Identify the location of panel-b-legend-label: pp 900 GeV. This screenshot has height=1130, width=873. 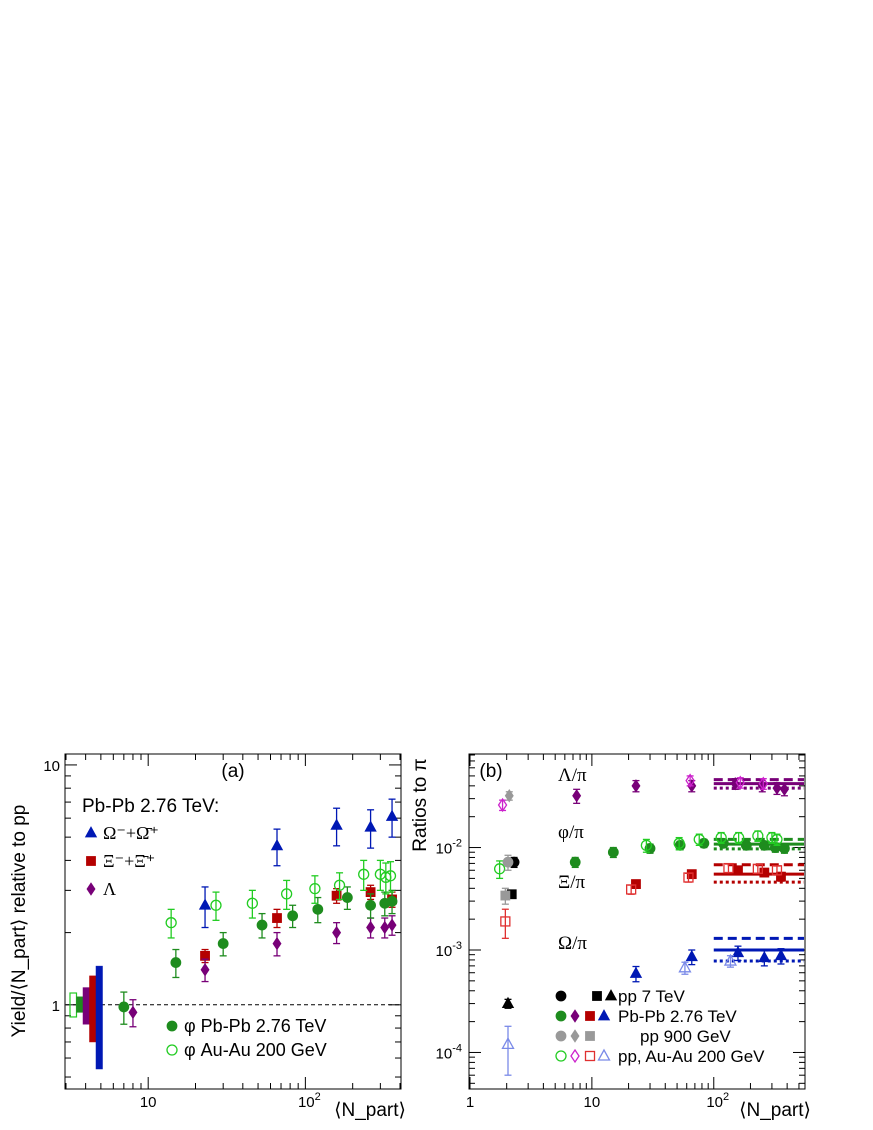
(685, 1036).